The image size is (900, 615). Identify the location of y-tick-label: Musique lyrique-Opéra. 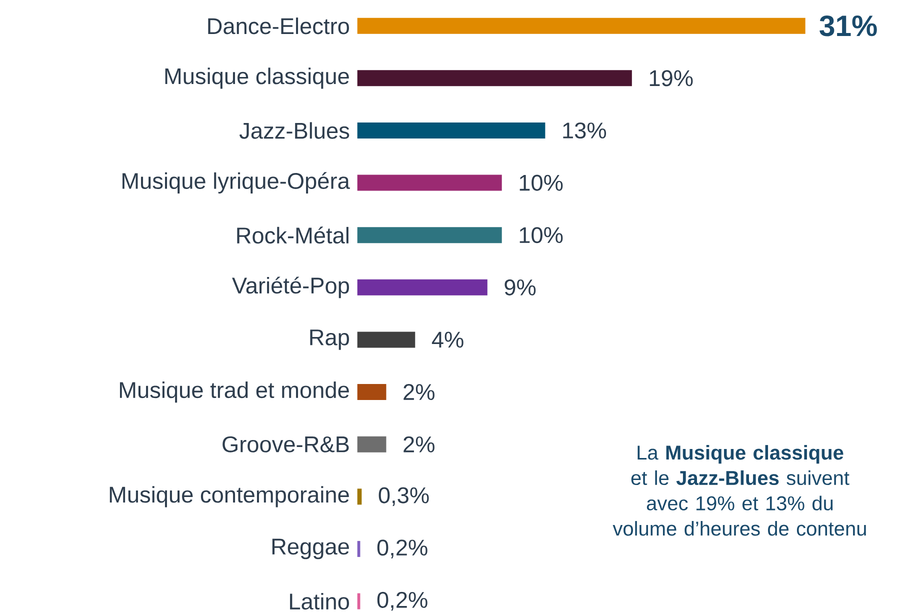
(236, 183).